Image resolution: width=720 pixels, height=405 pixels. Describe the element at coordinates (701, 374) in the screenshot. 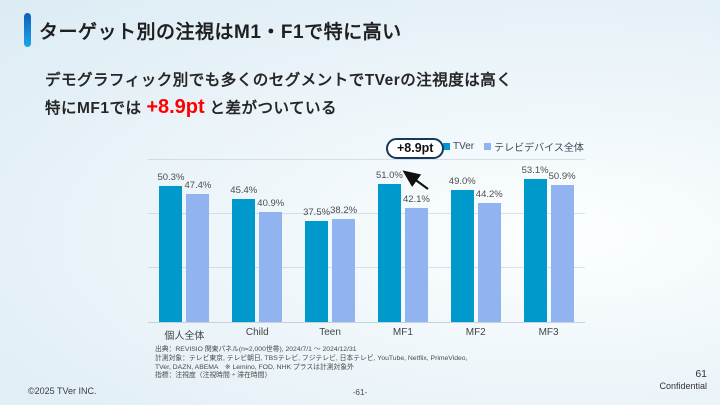

I see `footer-page-number: 61` at that location.